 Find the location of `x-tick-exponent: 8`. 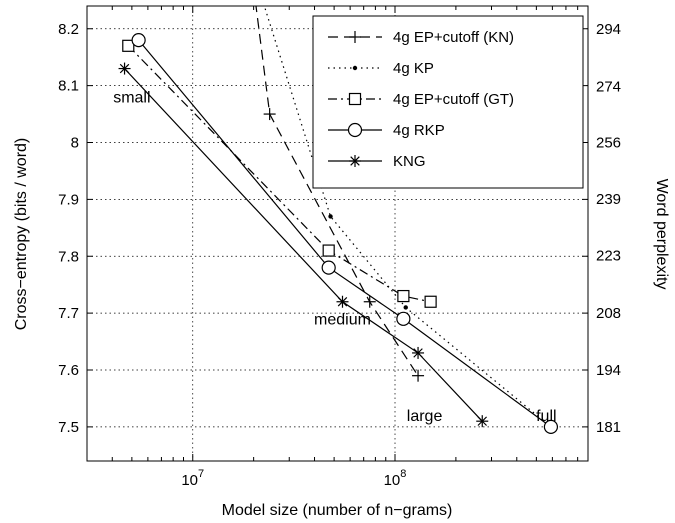

x-tick-exponent: 8 is located at coordinates (403, 474).